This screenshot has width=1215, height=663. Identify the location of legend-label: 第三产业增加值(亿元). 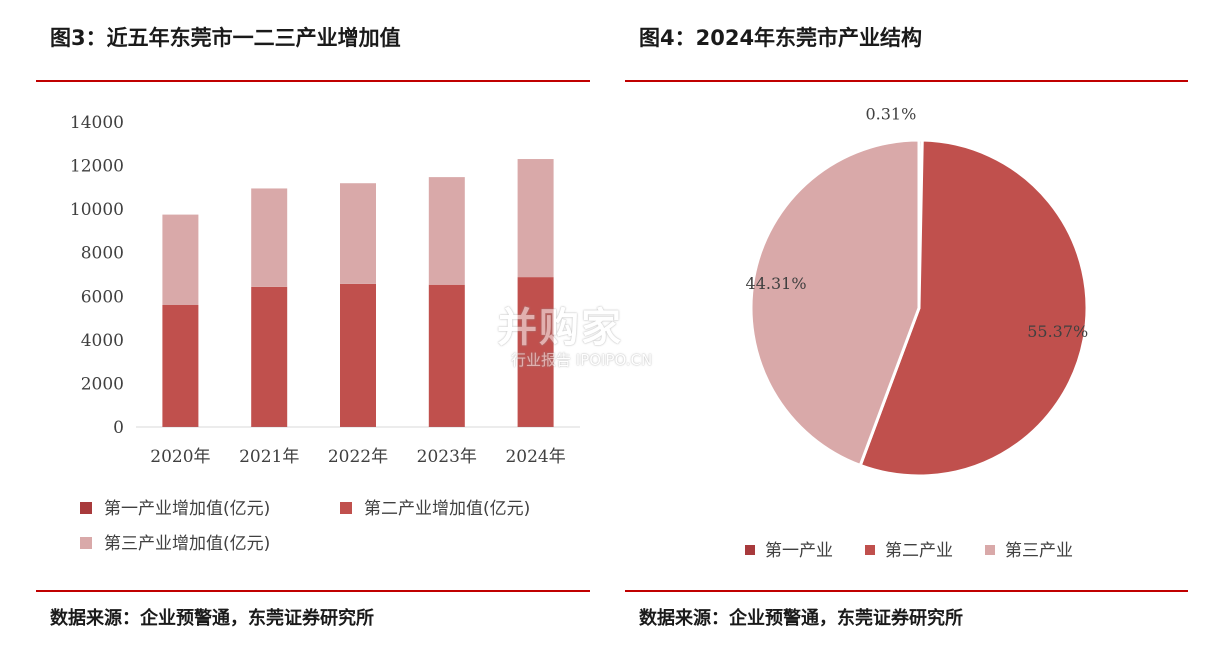
(187, 544).